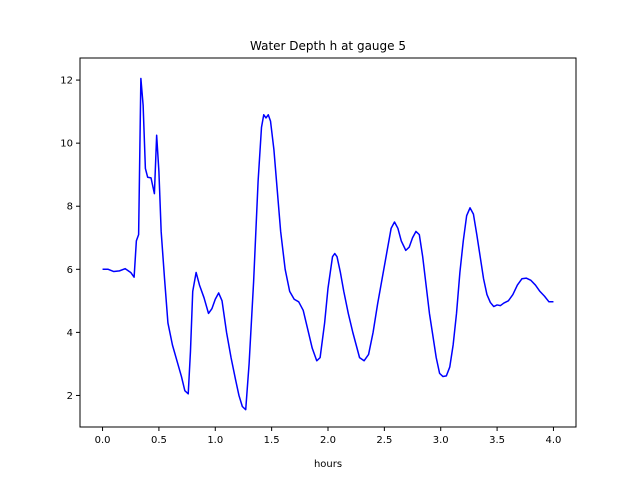 This screenshot has height=480, width=640. Describe the element at coordinates (272, 440) in the screenshot. I see `x-tick-label: 1.5` at that location.